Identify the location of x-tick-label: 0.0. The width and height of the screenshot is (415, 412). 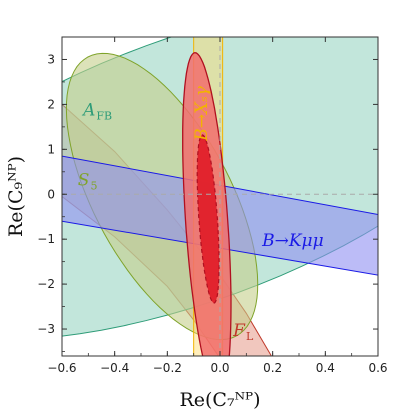
(219, 368).